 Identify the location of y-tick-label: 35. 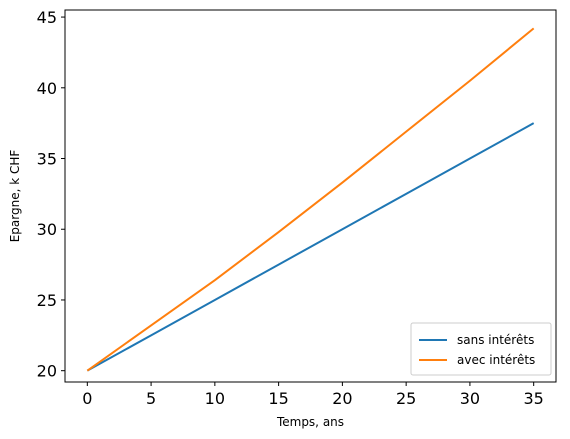
(47, 159).